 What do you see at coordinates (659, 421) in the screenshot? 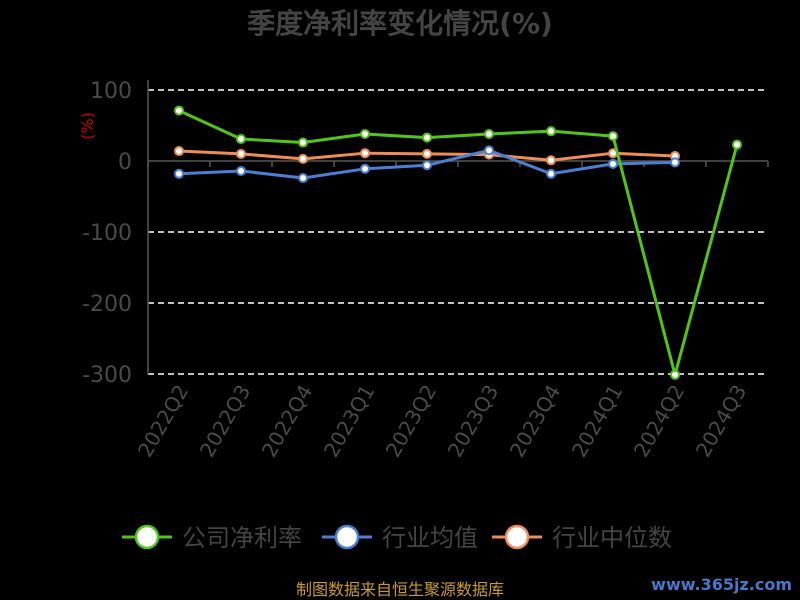
I see `x-tick-label: 2024Q2` at bounding box center [659, 421].